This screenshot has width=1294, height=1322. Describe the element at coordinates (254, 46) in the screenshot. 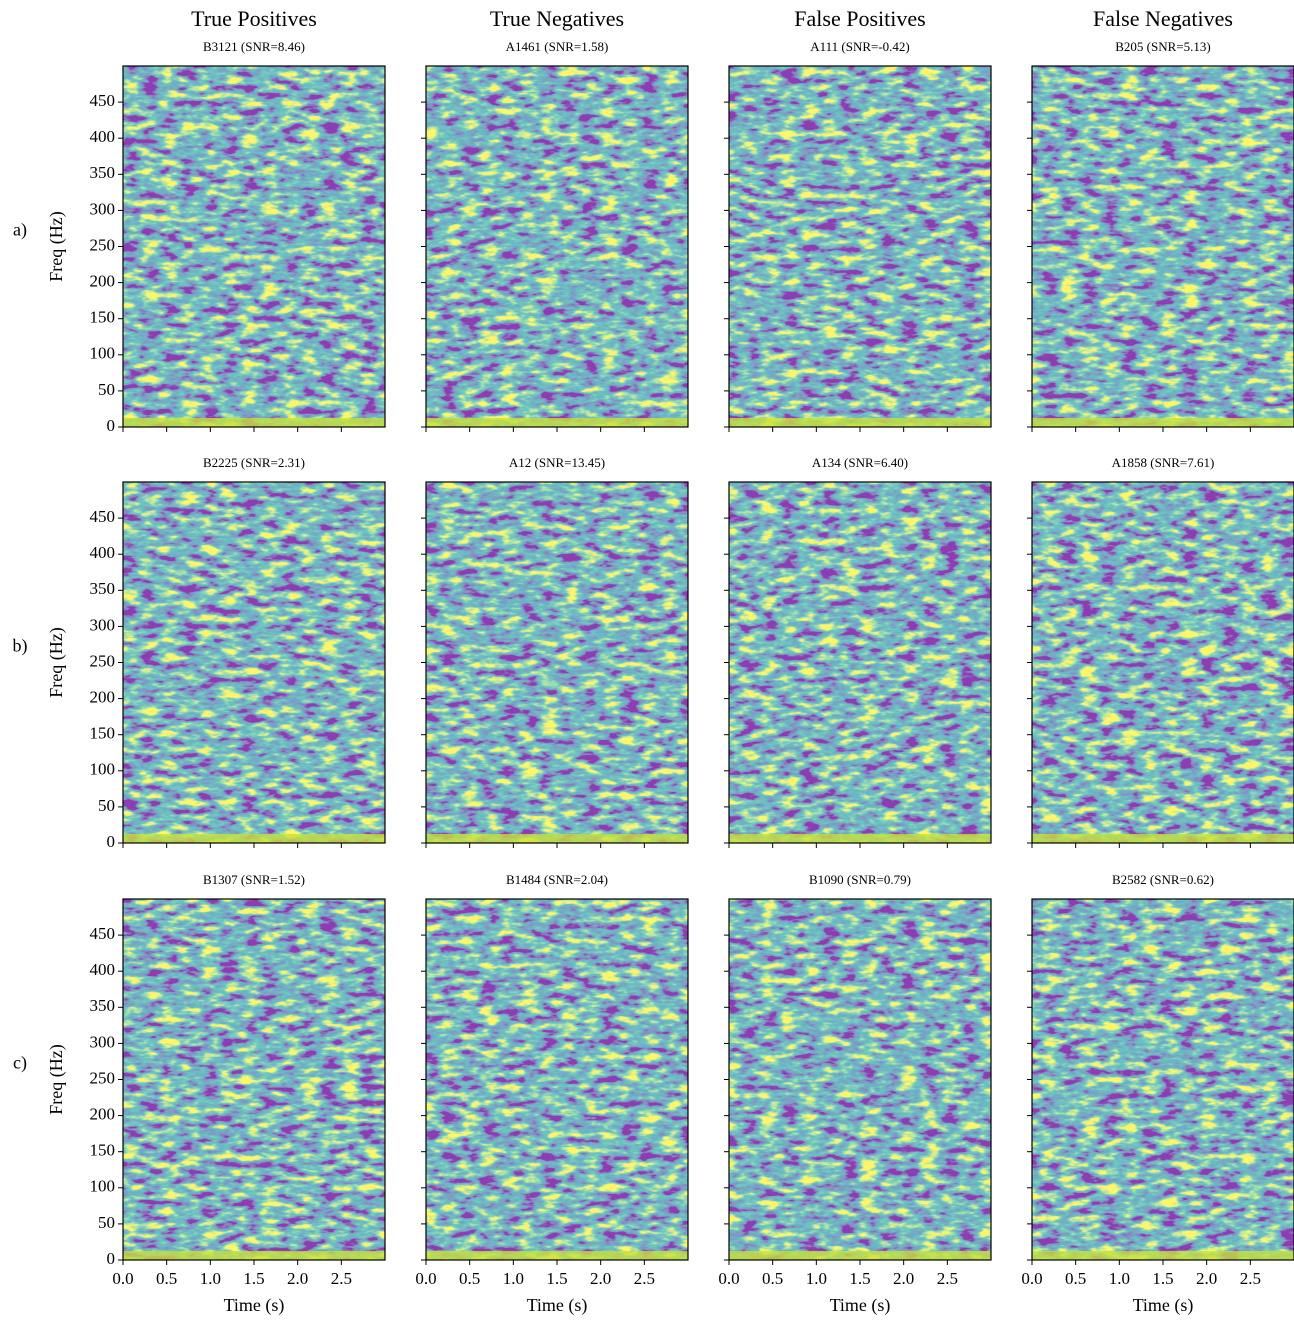

I see `panel-title: B3121 (SNR=8.46)` at that location.